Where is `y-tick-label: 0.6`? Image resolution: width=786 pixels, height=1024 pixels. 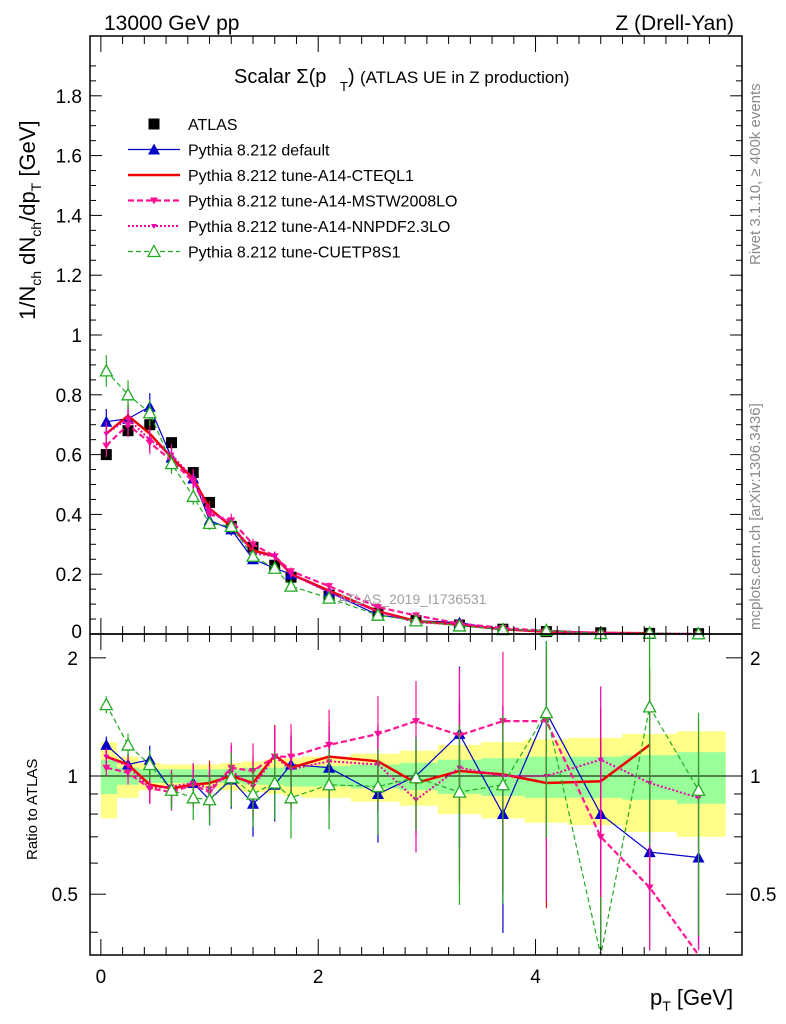
y-tick-label: 0.6 is located at coordinates (69, 456).